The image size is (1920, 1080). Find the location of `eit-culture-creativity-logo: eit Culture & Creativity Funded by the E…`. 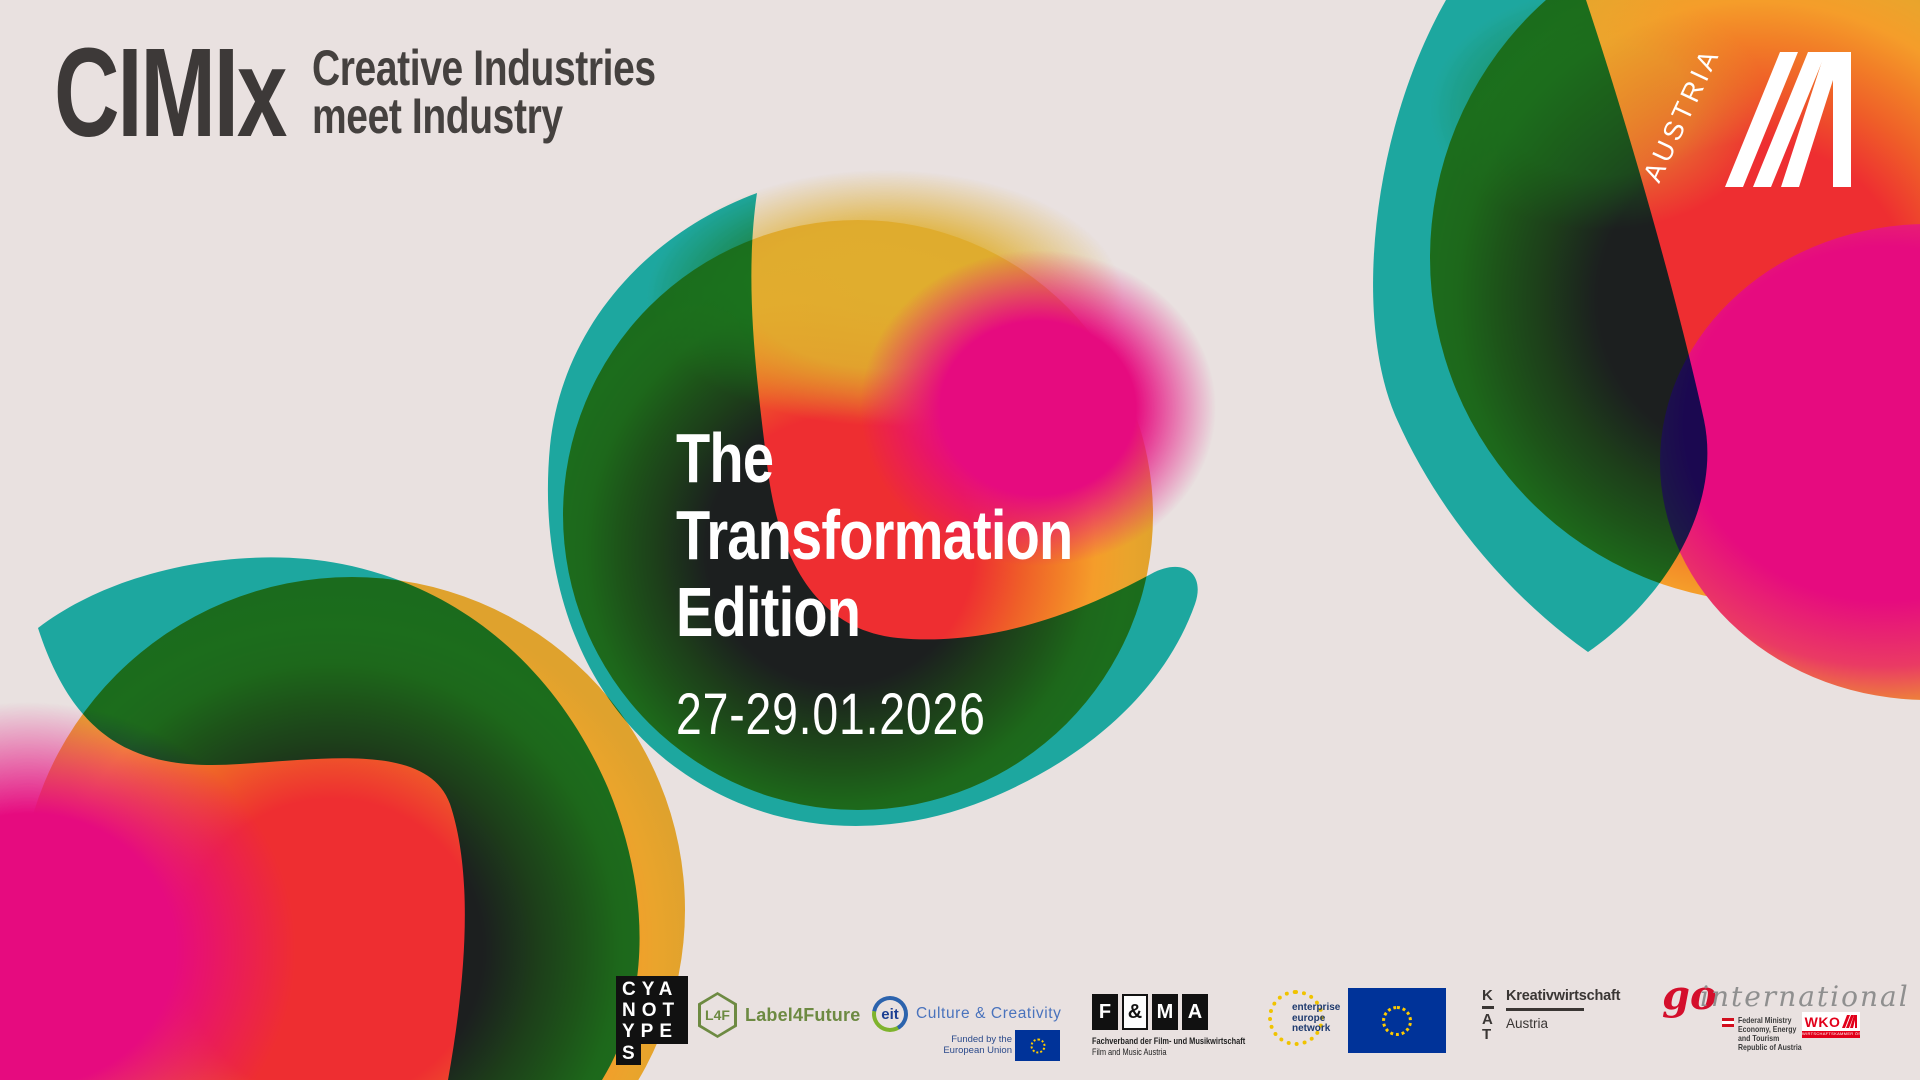

eit-culture-creativity-logo: eit Culture & Creativity Funded by the E… is located at coordinates (968, 1027).